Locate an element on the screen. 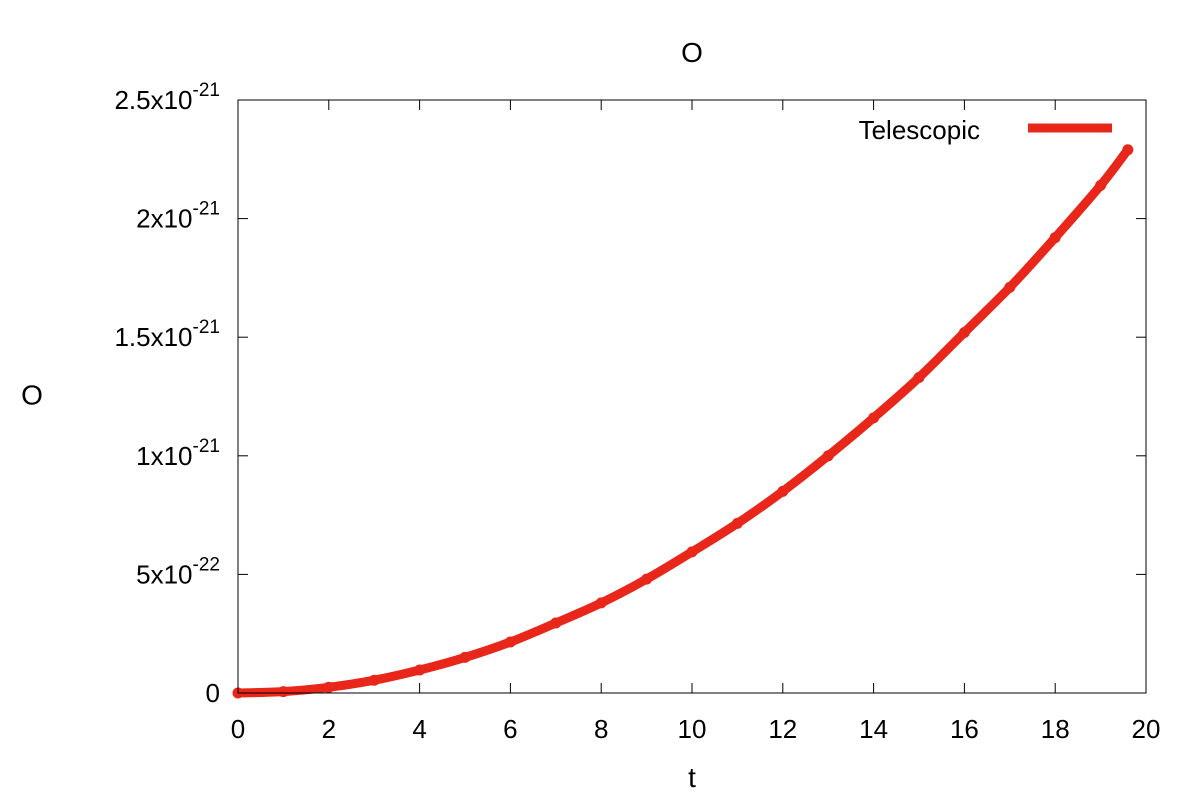 This screenshot has width=1200, height=800. y-tick-label: 1.5x10⁻²¹ is located at coordinates (167, 334).